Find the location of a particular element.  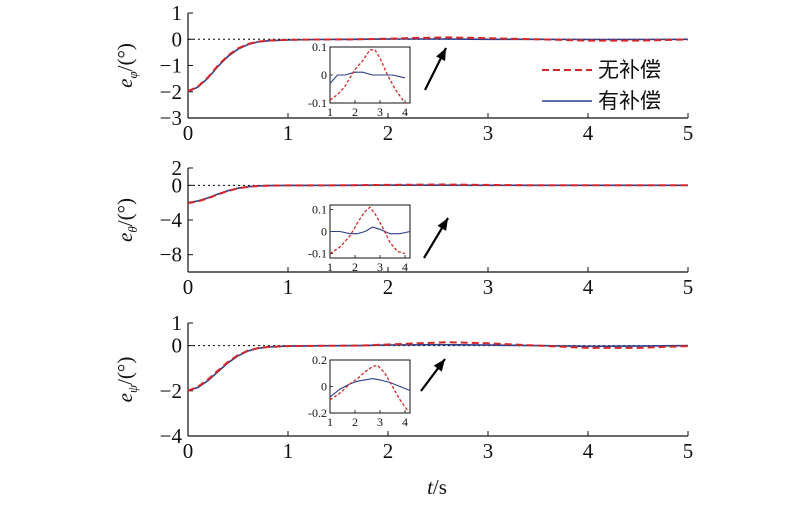

inset-1: 0.1 0 -0.11 2 3 4 is located at coordinates (359, 79).